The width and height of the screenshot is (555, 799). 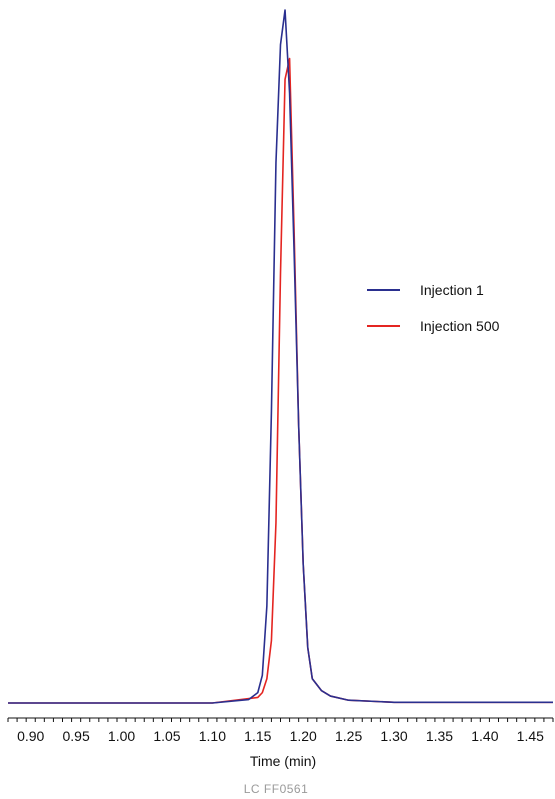 I want to click on x-tick-label: 1.40, so click(x=484, y=736).